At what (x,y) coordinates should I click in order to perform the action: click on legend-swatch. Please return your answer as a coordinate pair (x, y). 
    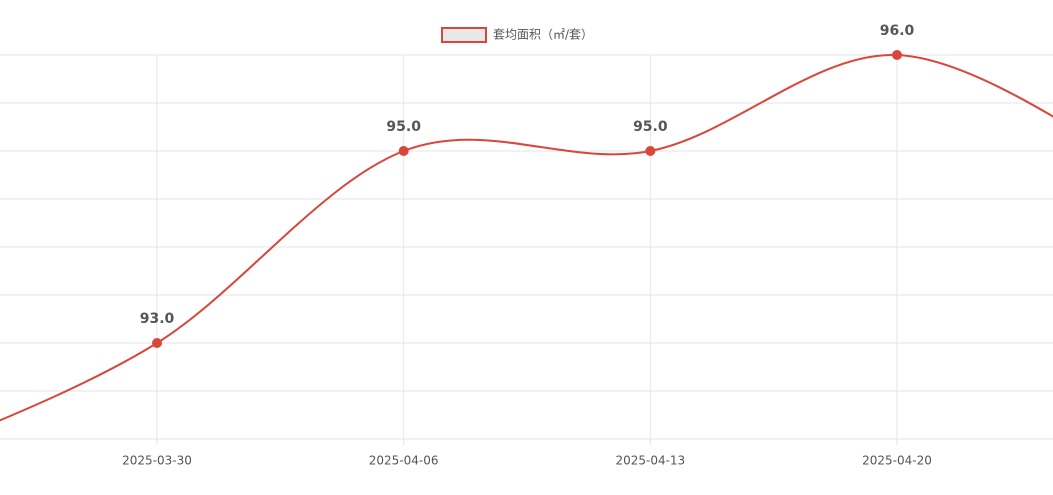
    Looking at the image, I should click on (464, 35).